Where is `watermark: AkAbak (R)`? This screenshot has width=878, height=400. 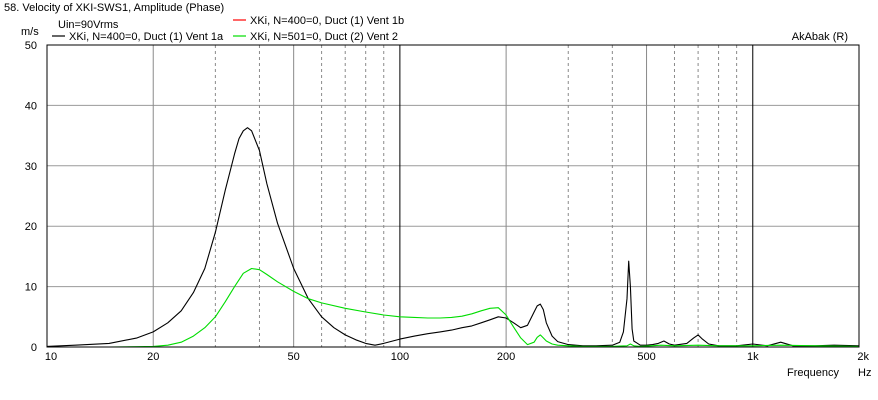 watermark: AkAbak (R) is located at coordinates (820, 37).